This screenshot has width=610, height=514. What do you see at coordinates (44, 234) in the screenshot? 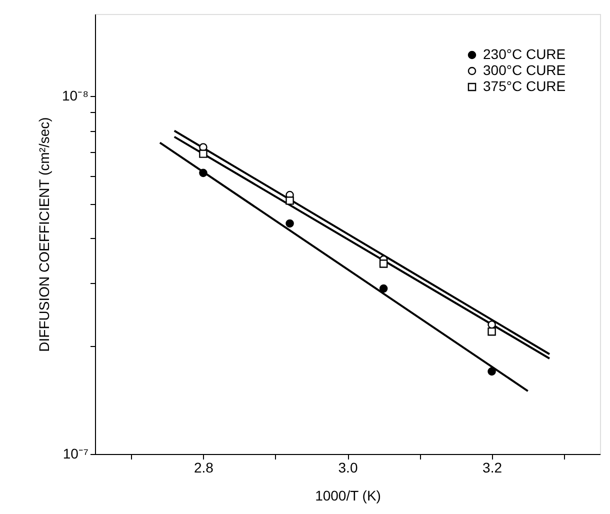
I see `y-axis-title: DIFFUSION COEFFICIENT (cm²/sec)` at bounding box center [44, 234].